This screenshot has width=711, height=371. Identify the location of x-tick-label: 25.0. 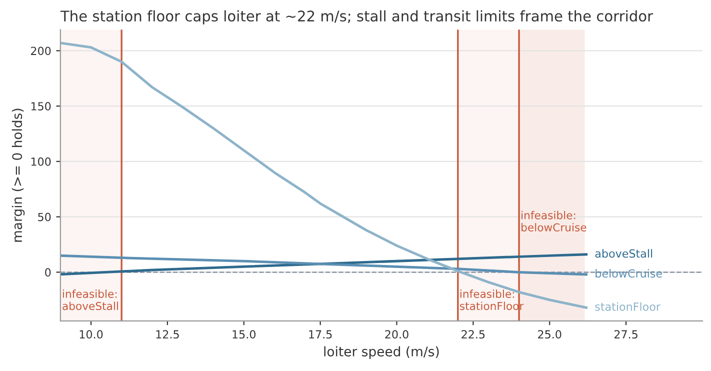
(550, 334).